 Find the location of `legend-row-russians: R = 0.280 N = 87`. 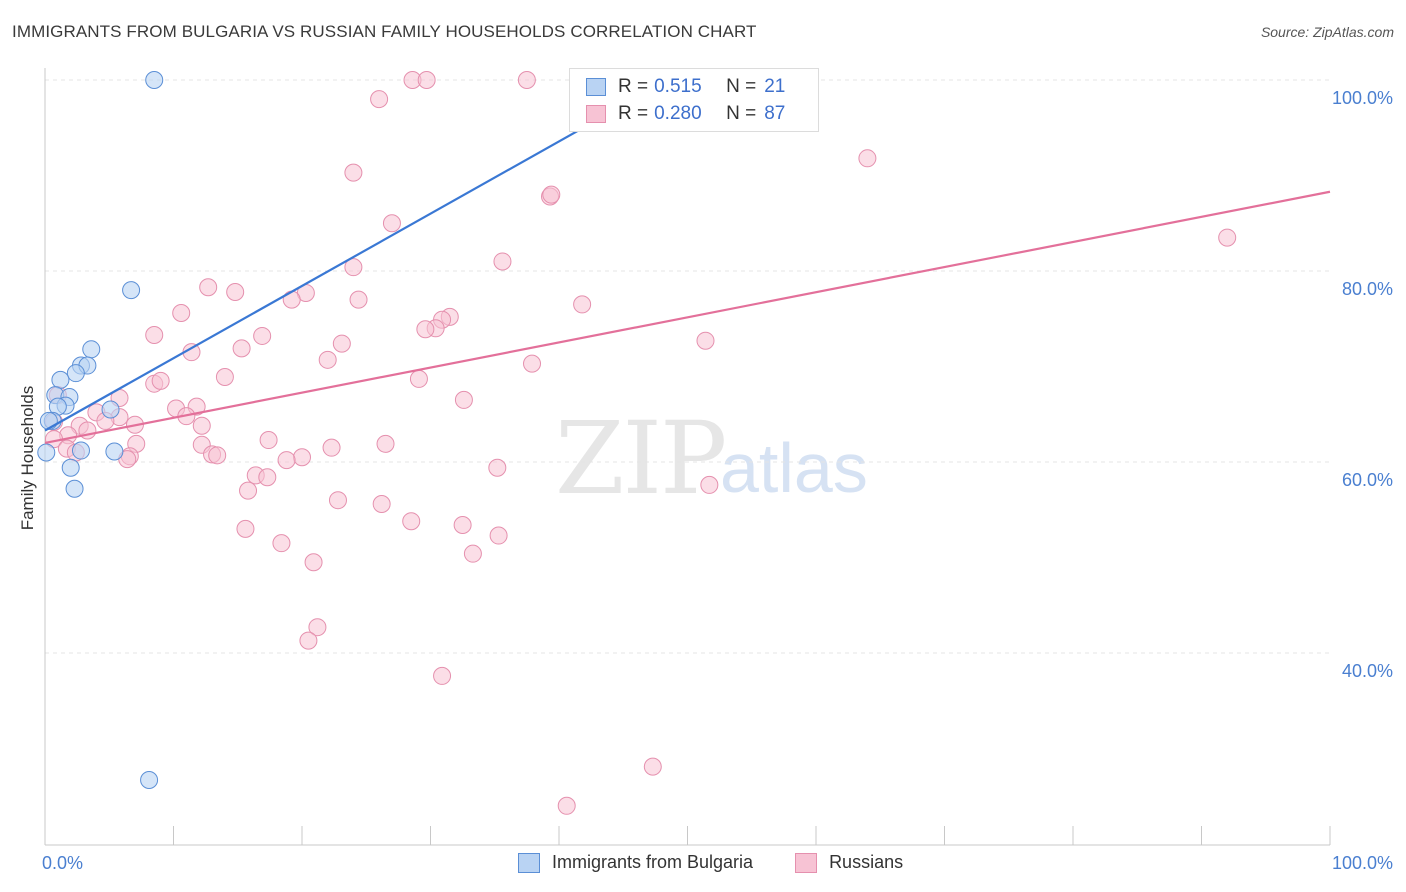

legend-row-russians: R = 0.280 N = 87 is located at coordinates (685, 114).